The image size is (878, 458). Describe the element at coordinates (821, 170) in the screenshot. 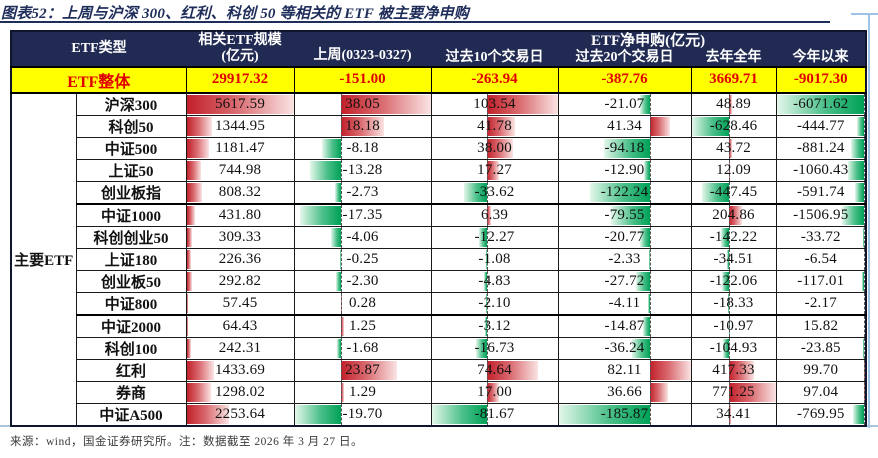

I see `value-cell: -1060.43` at that location.